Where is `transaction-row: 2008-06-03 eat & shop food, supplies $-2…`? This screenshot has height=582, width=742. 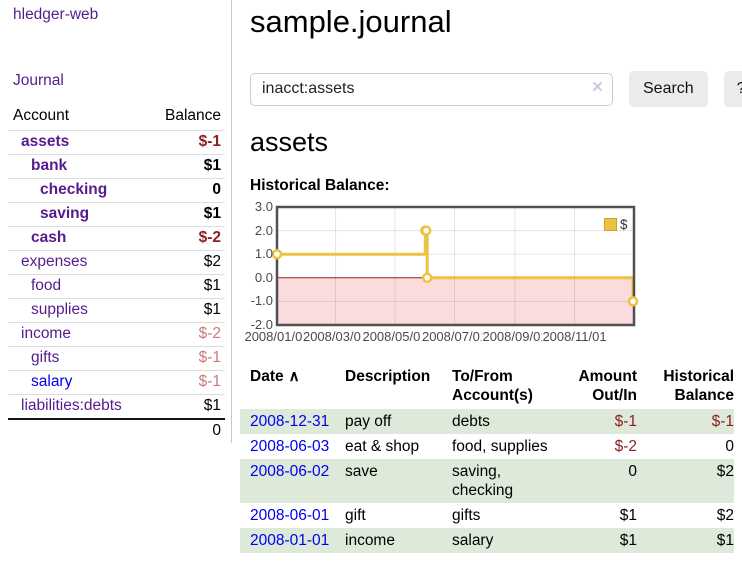
transaction-row: 2008-06-03 eat & shop food, supplies $-2… is located at coordinates (487, 446).